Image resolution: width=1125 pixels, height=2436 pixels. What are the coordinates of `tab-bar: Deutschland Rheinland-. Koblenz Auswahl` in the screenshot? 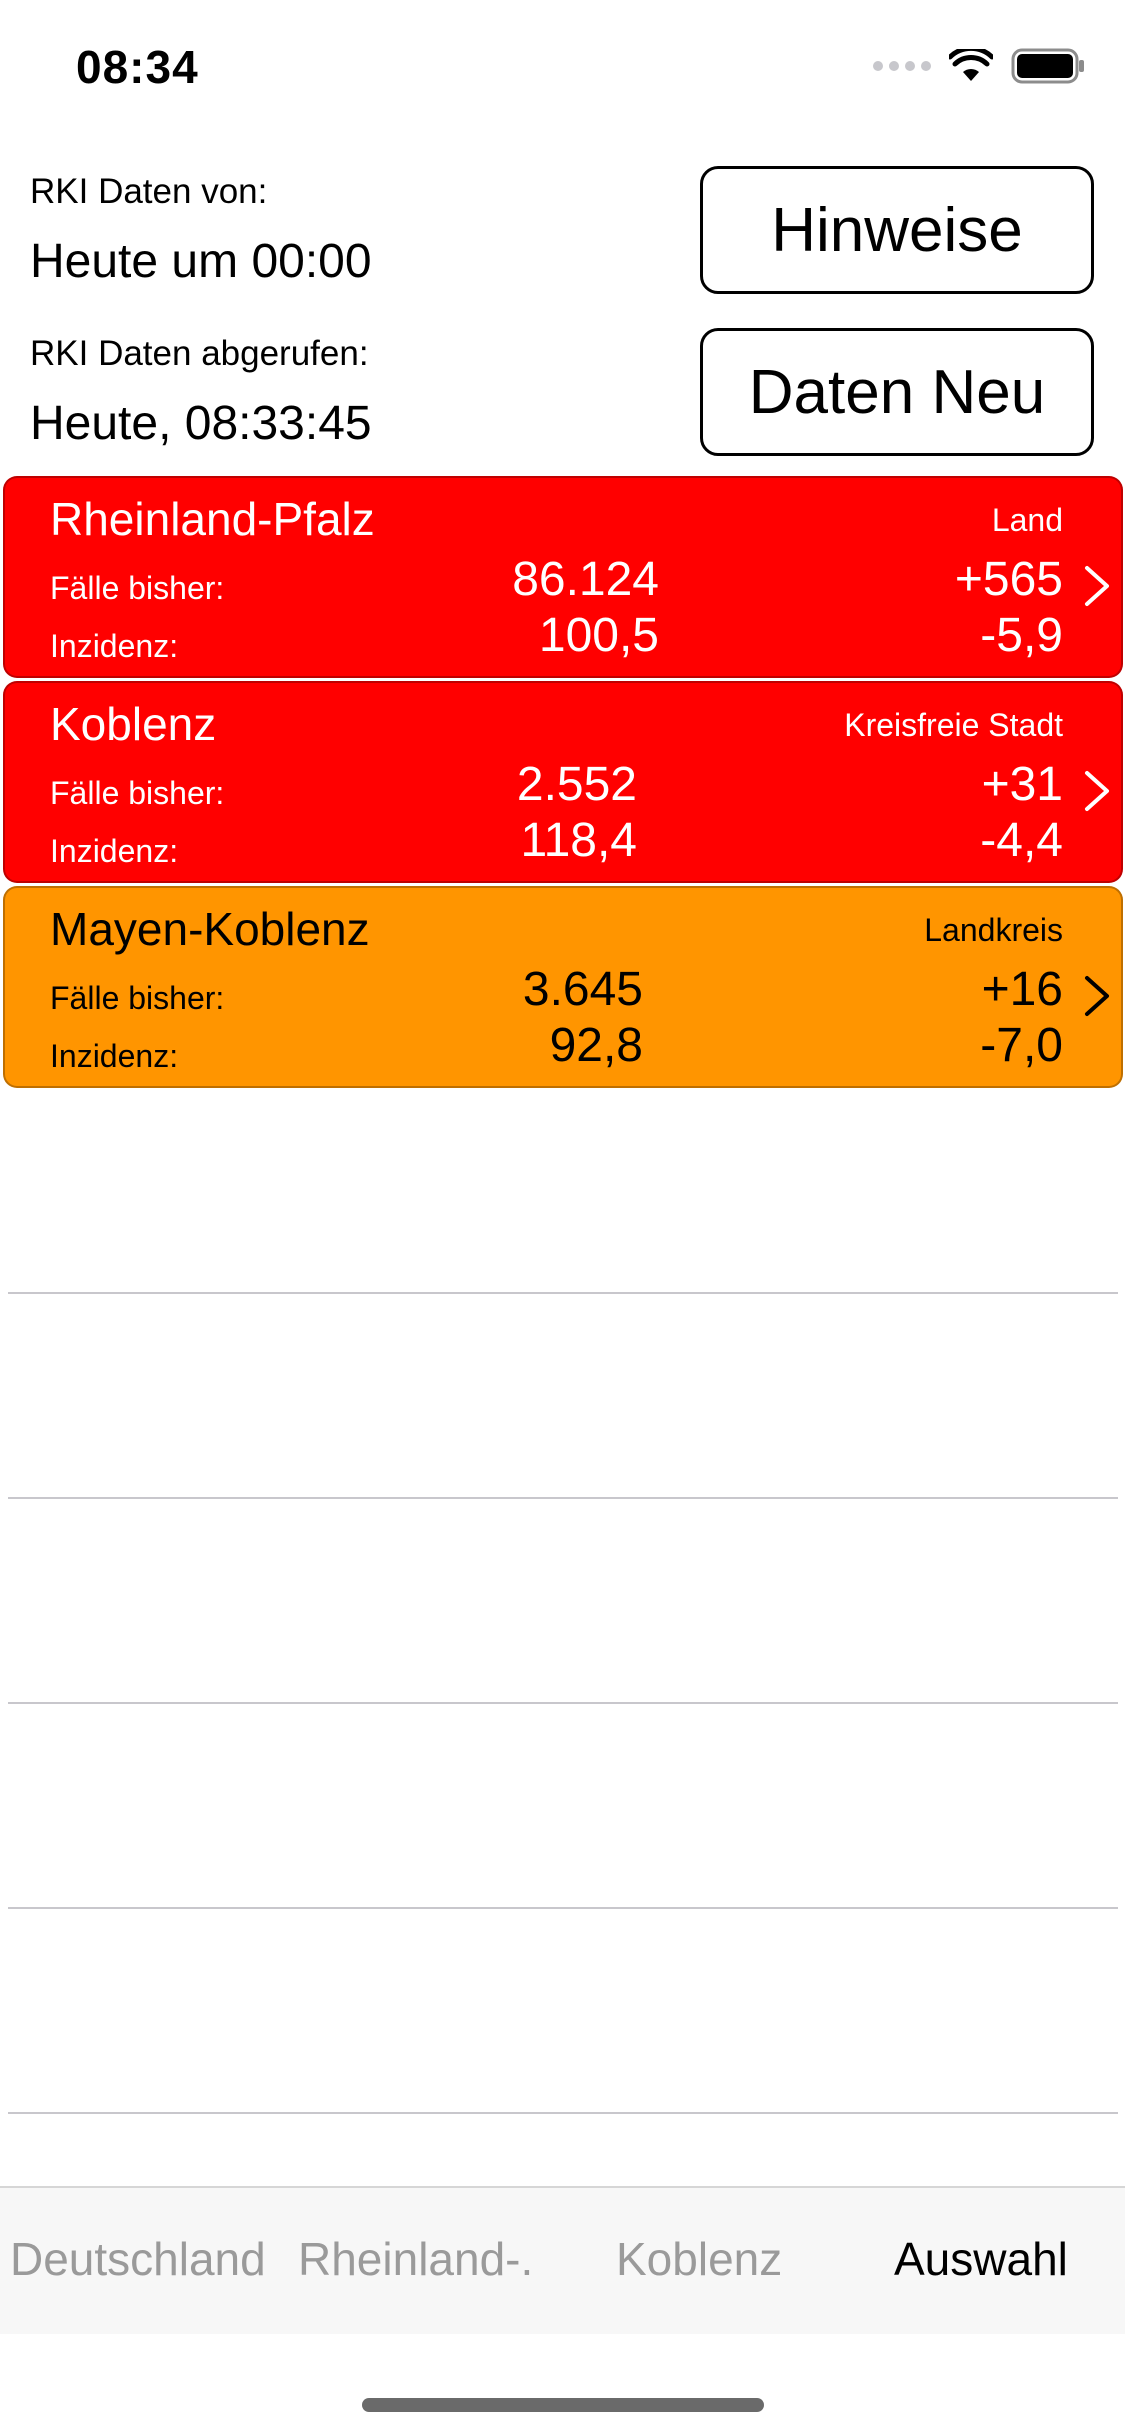 It's located at (562, 2260).